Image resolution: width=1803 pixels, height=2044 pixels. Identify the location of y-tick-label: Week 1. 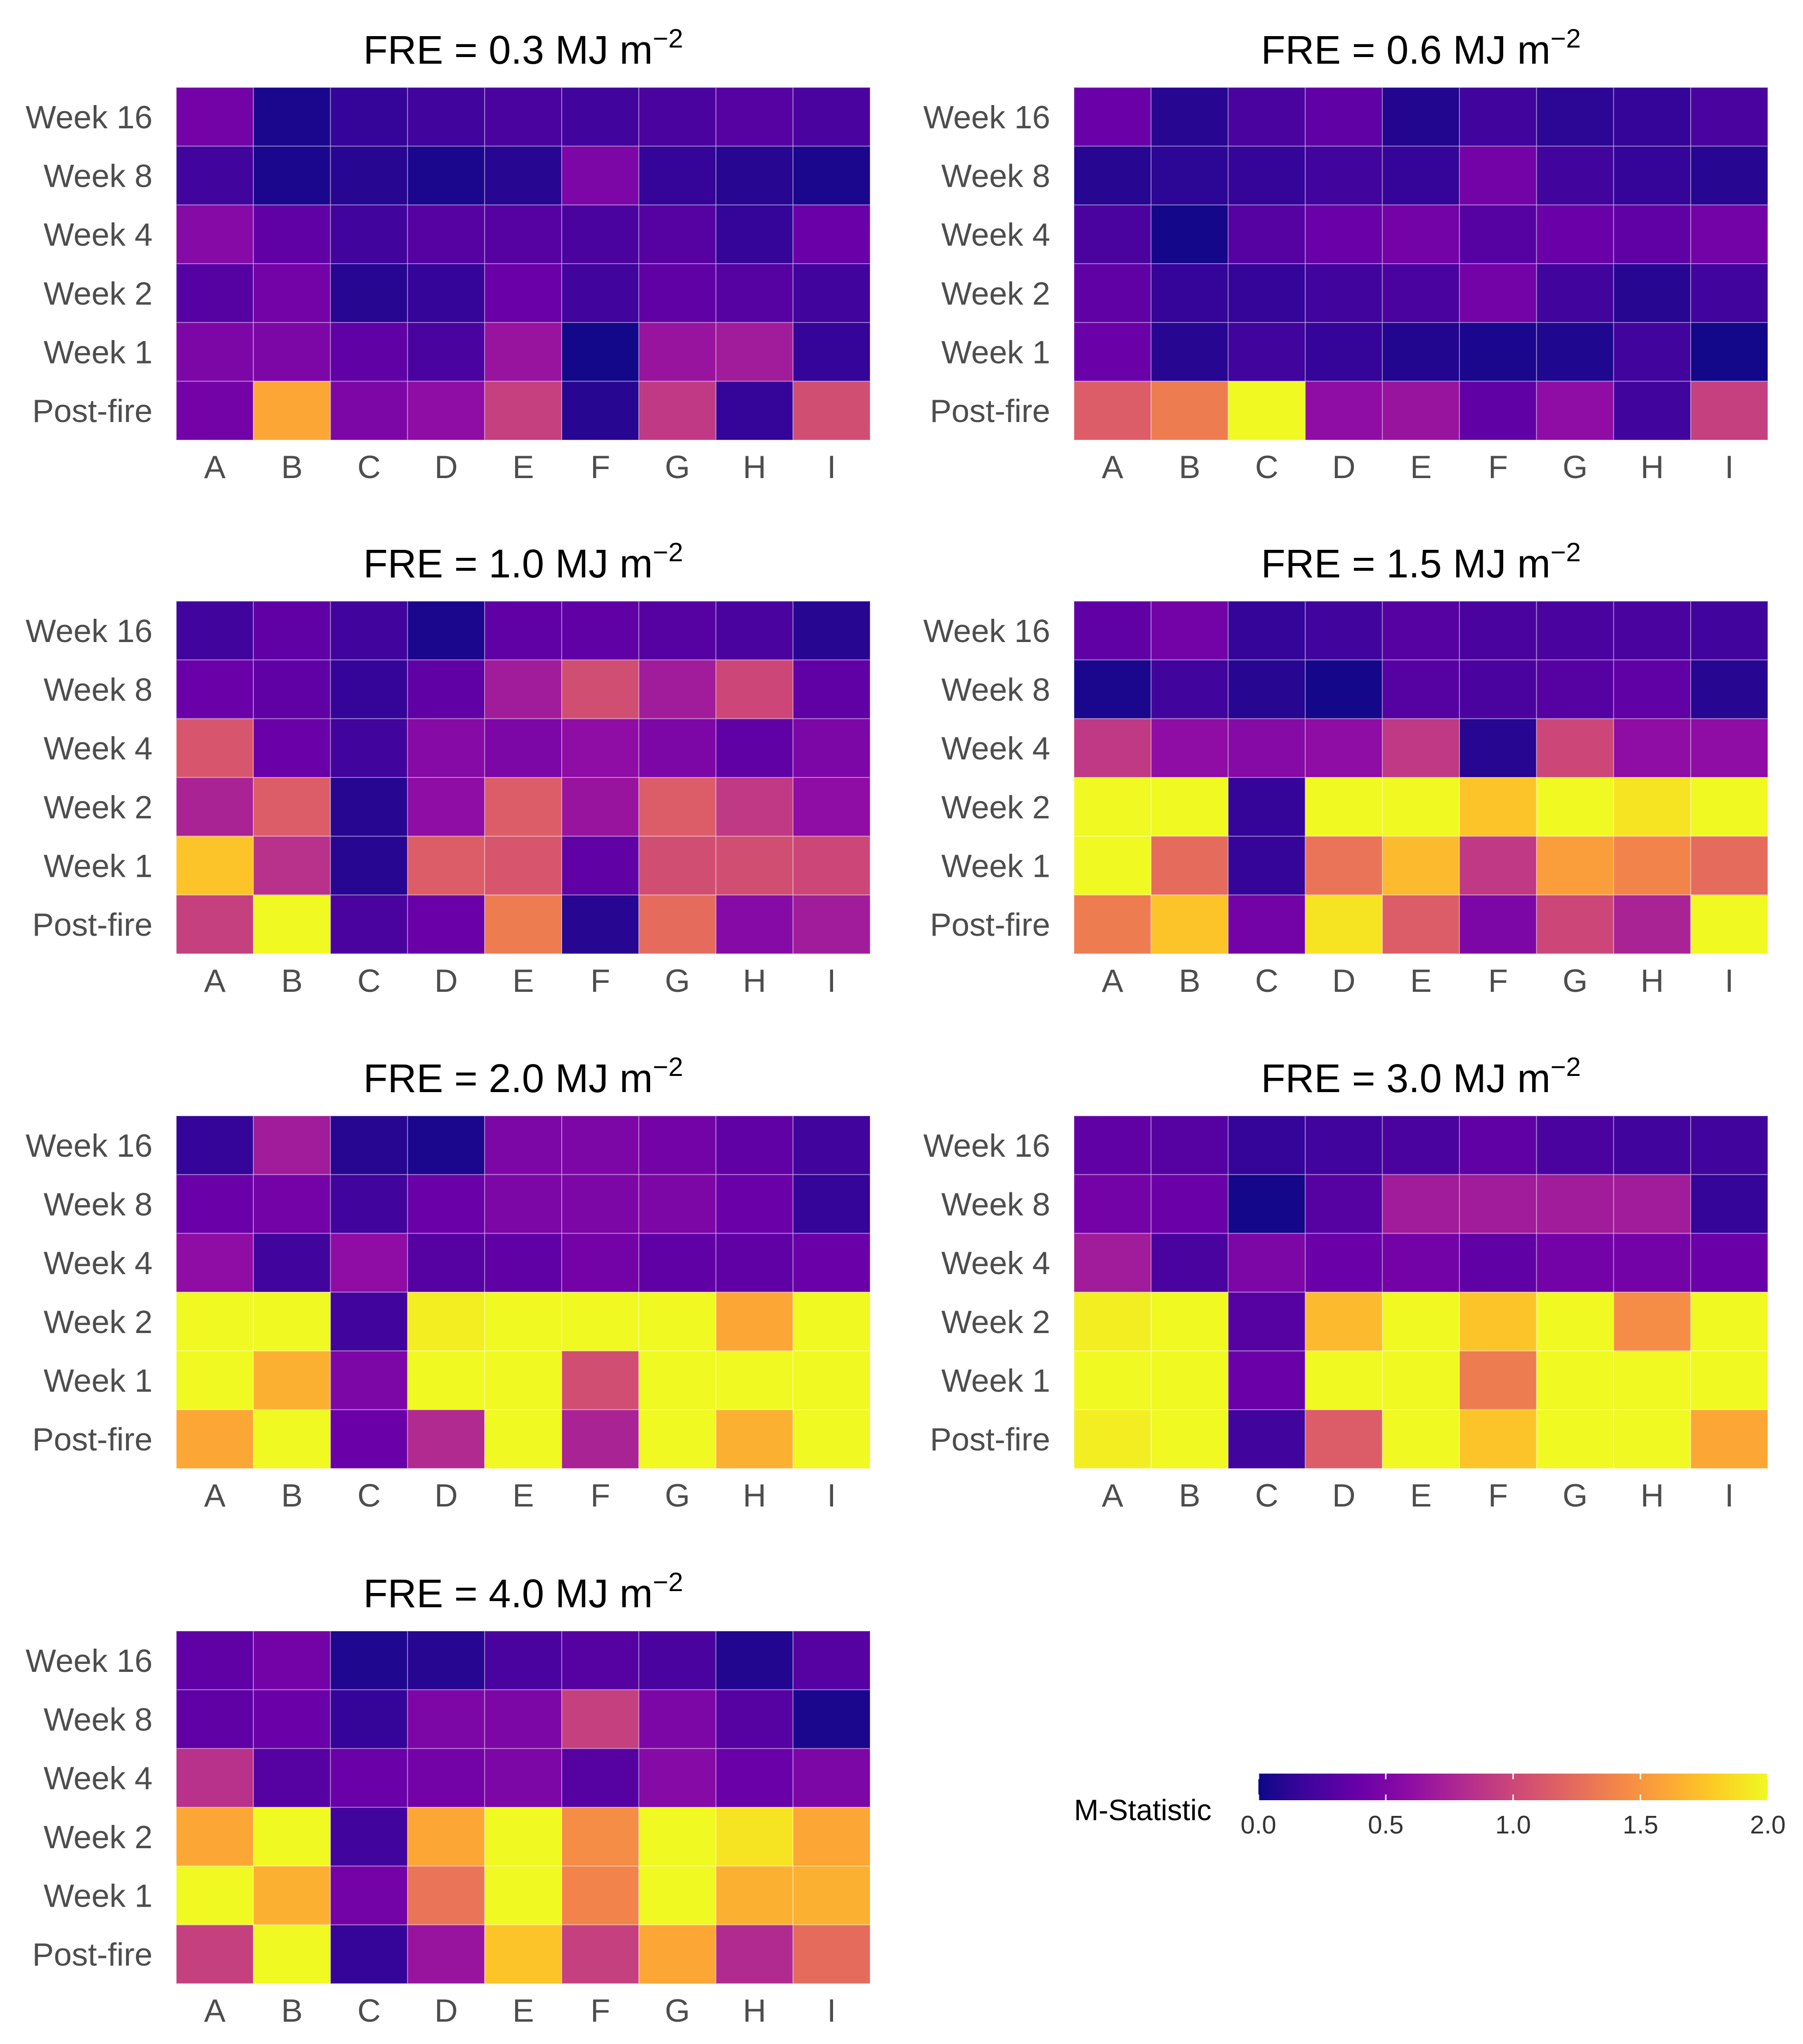
(98, 1381).